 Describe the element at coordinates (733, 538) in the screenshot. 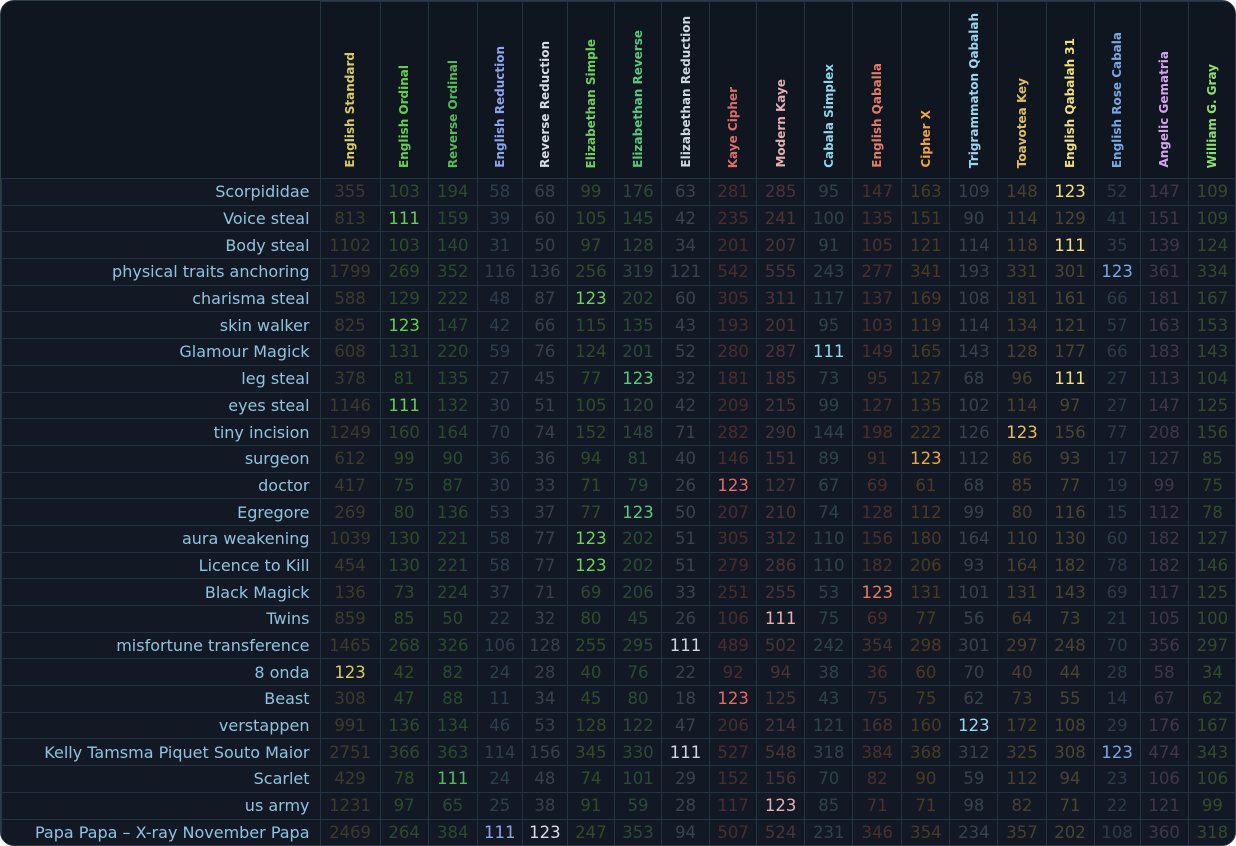

I see `value-cell: 305` at that location.